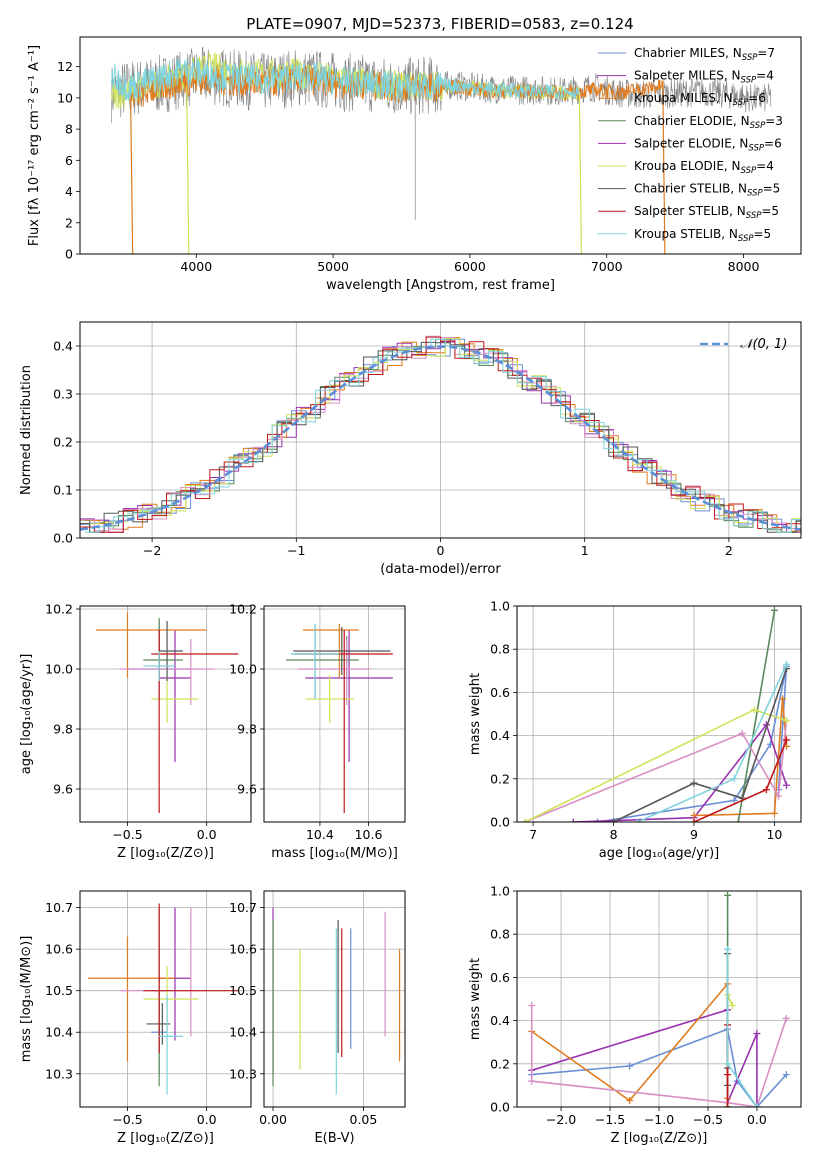 The height and width of the screenshot is (1170, 819). I want to click on y-tick-label: 0.3, so click(63, 394).